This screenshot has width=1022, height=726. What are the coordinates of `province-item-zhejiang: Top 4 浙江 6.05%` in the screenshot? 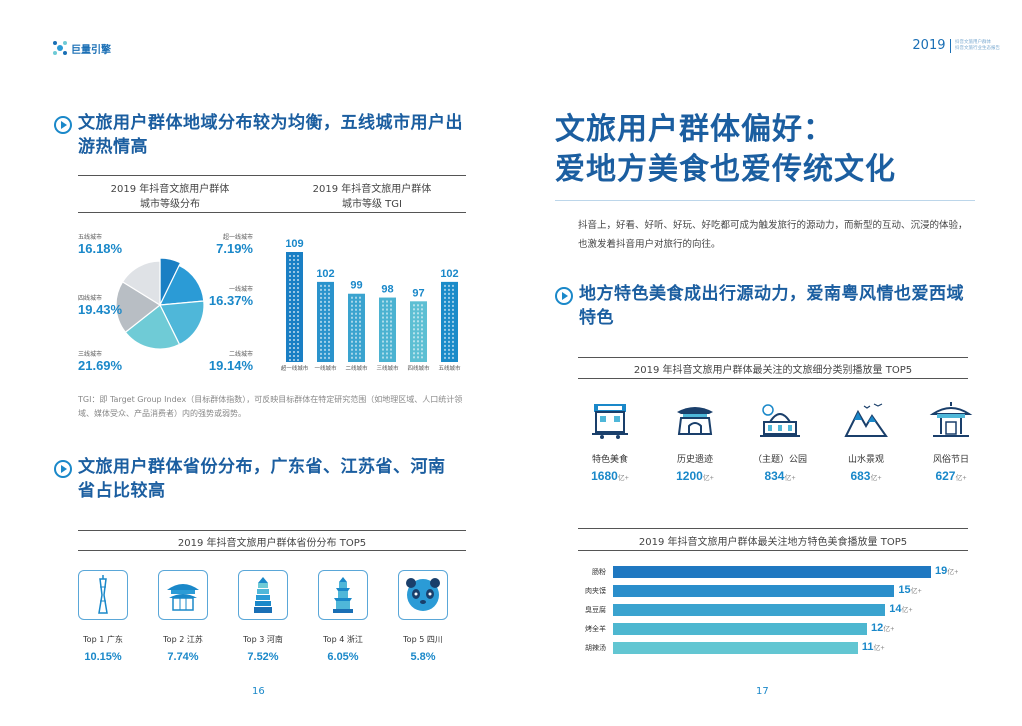 It's located at (343, 616).